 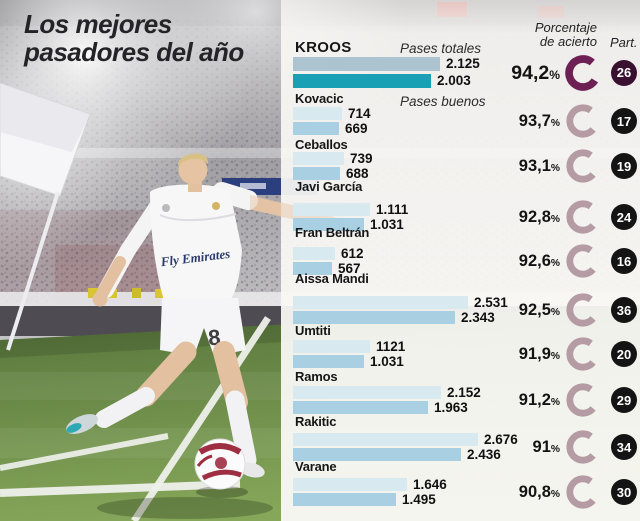 I want to click on accuracy-percent-number: 94,2, so click(x=530, y=72).